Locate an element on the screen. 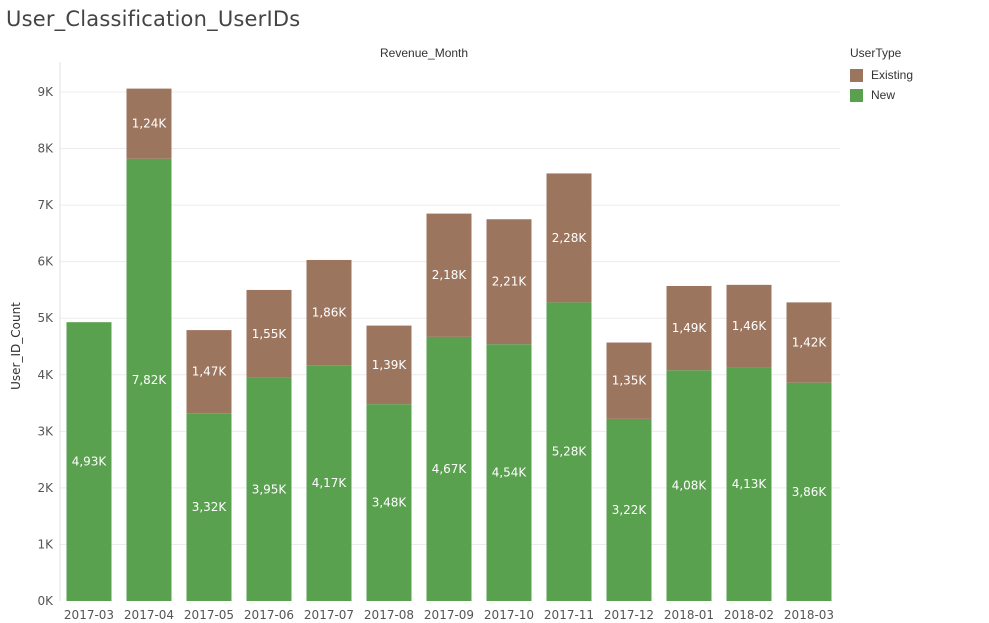 This screenshot has height=623, width=989. page-title: User_Classification_UserIDs is located at coordinates (153, 19).